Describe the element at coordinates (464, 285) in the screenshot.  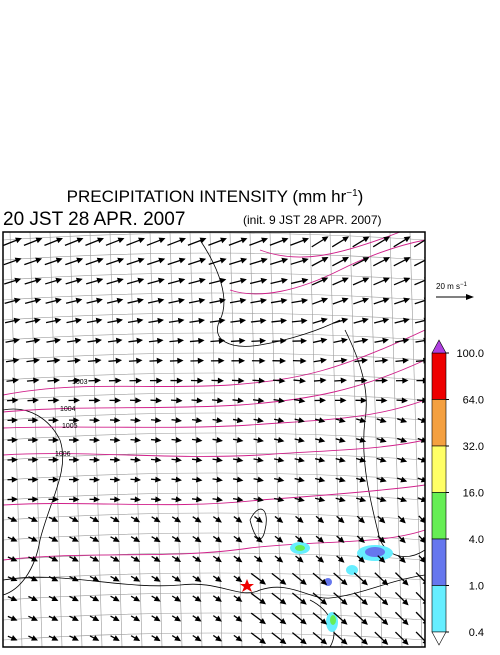
I see `ref-sup: −1` at that location.